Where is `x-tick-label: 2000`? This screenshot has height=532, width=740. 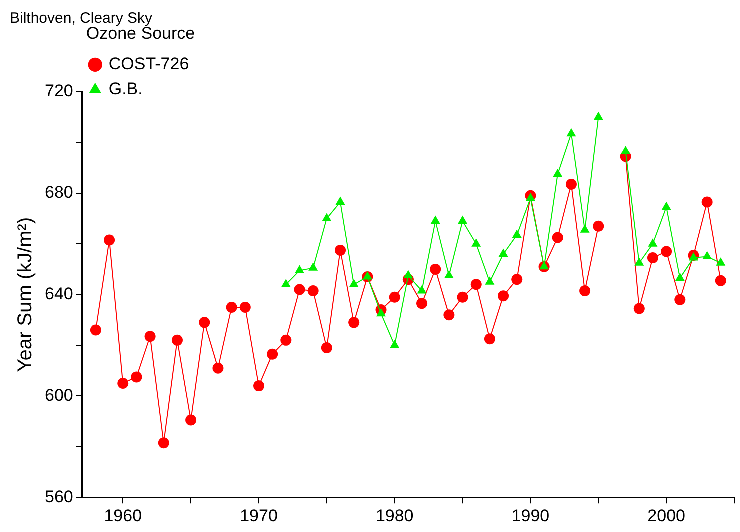 x-tick-label: 2000 is located at coordinates (667, 516).